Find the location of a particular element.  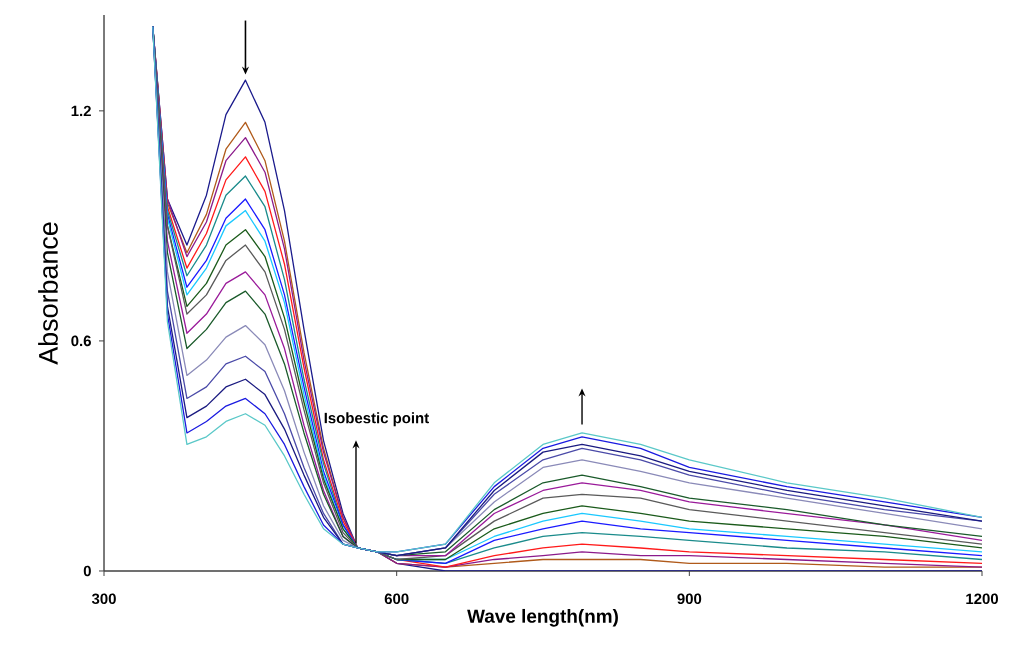

x-tick-label: 600 is located at coordinates (396, 599).